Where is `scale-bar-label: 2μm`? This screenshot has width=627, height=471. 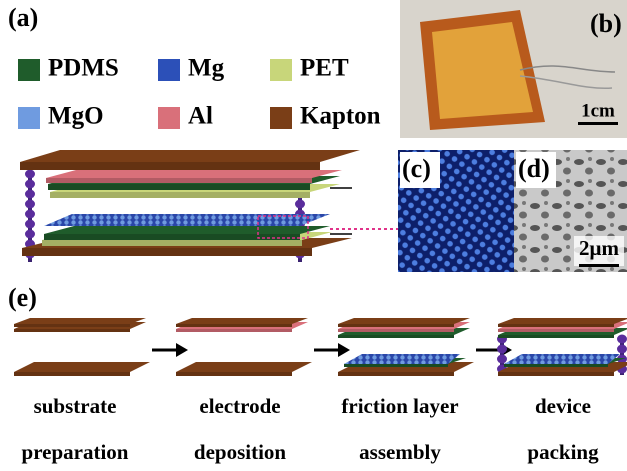 scale-bar-label: 2μm is located at coordinates (599, 248).